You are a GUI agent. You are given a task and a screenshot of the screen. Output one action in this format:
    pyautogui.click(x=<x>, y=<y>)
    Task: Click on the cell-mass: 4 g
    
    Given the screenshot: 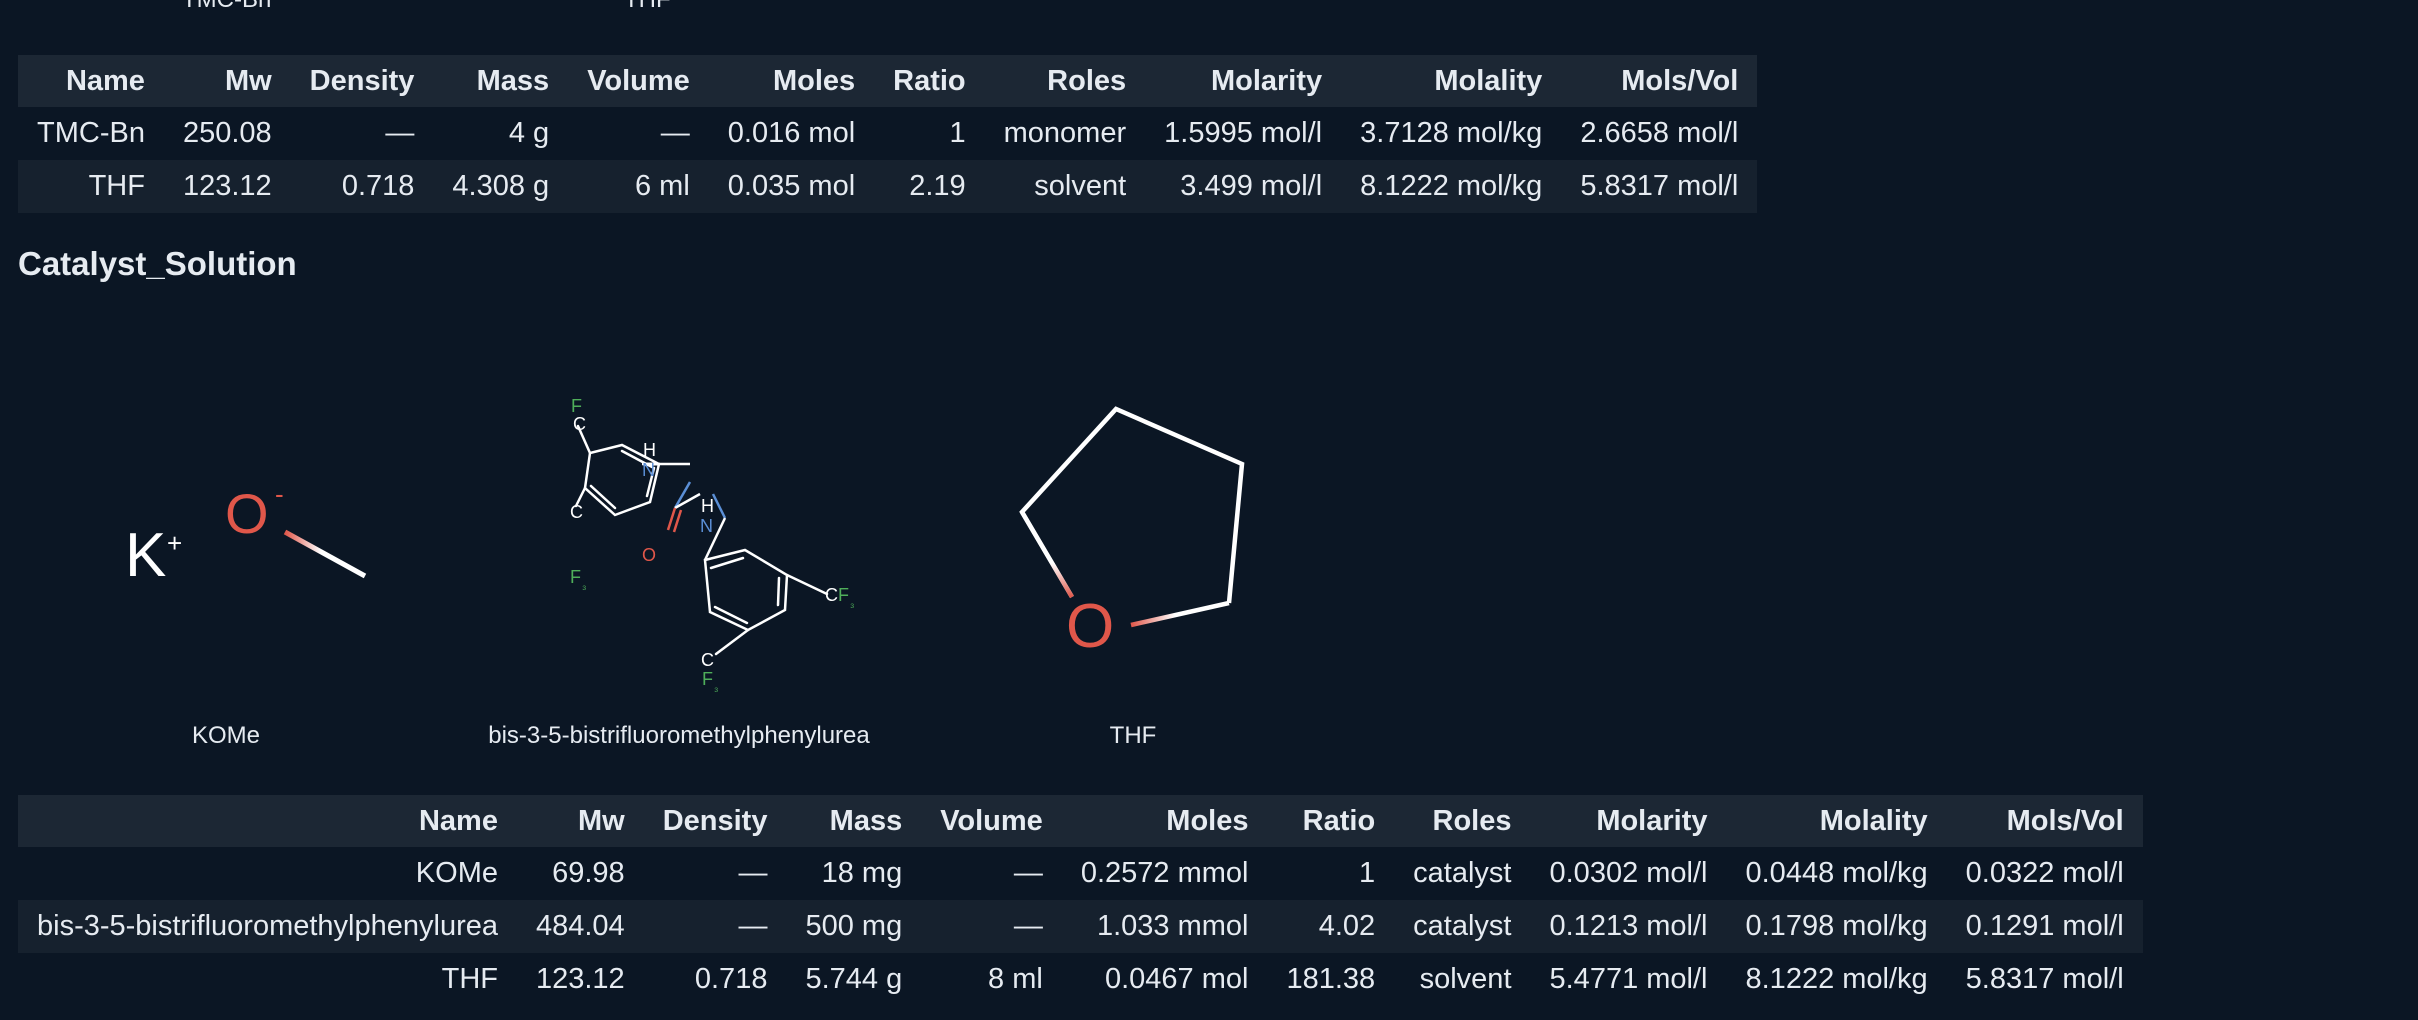 What is the action you would take?
    pyautogui.click(x=501, y=133)
    